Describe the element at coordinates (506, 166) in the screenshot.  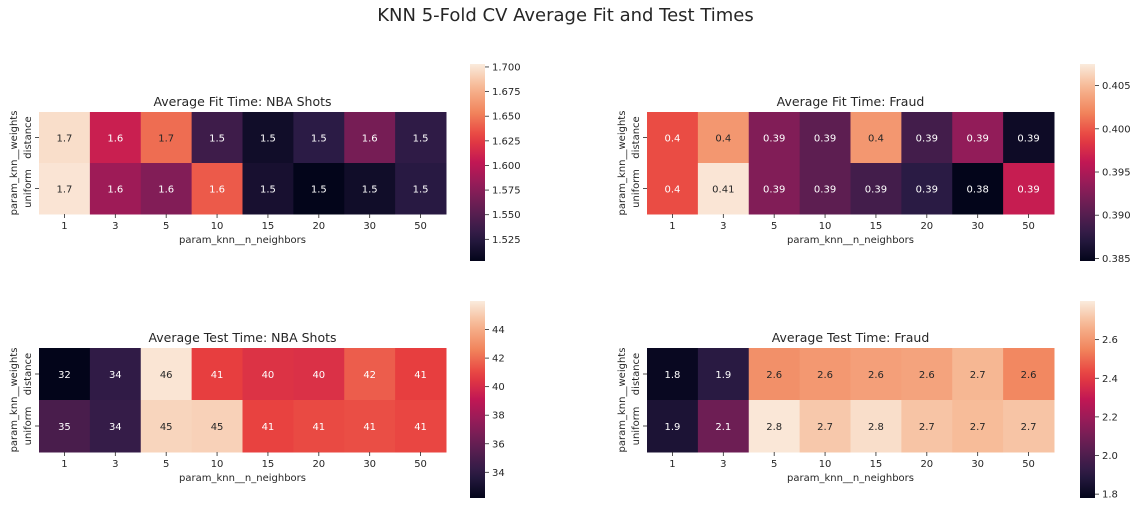
I see `colorbar-tick-label: 1.600` at that location.